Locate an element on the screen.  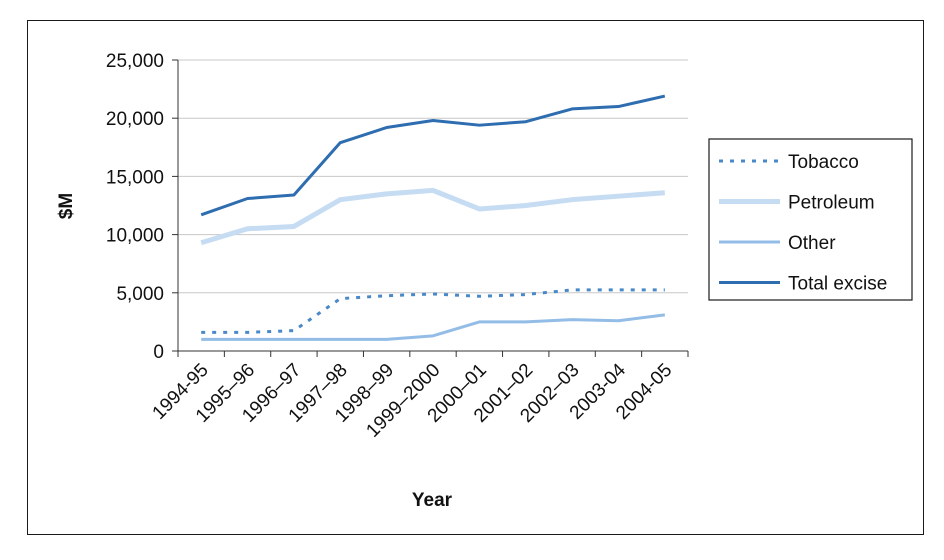
y-tick-label: 0 is located at coordinates (158, 352).